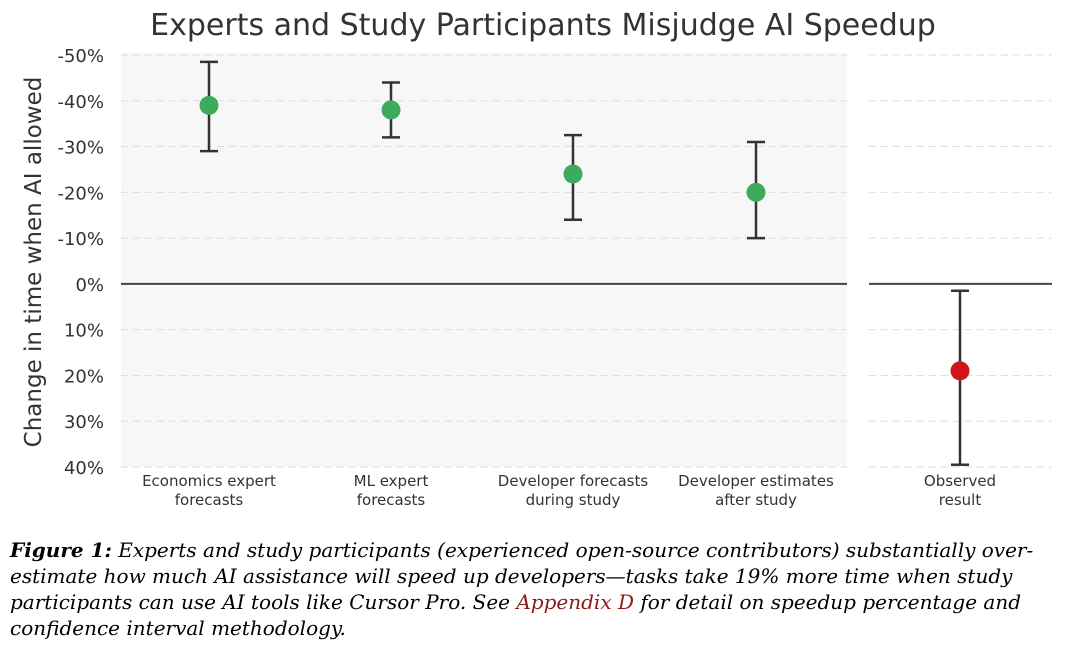 The width and height of the screenshot is (1080, 661). Describe the element at coordinates (756, 481) in the screenshot. I see `x-category-label: Developer estimates` at that location.